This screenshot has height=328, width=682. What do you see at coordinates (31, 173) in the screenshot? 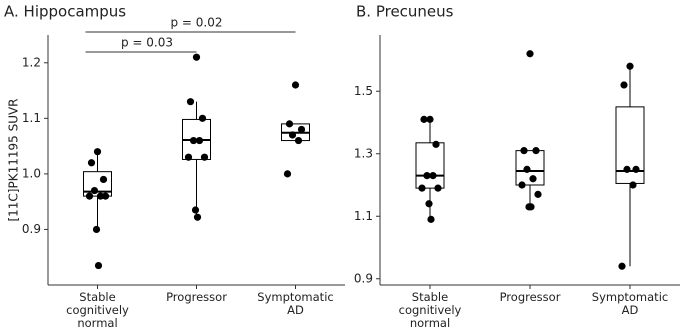
I see `y-tick-label: 1.0` at bounding box center [31, 173].